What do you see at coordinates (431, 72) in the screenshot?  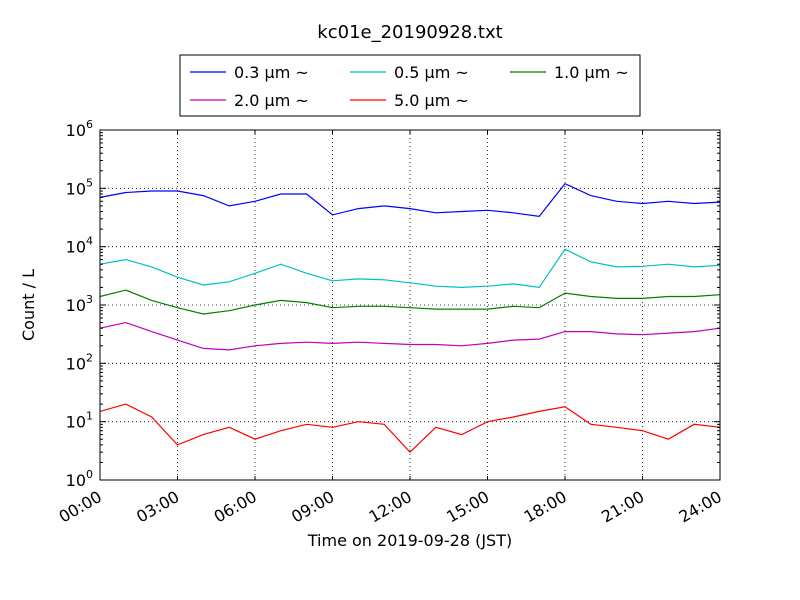 I see `legend-label-1: 0.5 μm ~` at bounding box center [431, 72].